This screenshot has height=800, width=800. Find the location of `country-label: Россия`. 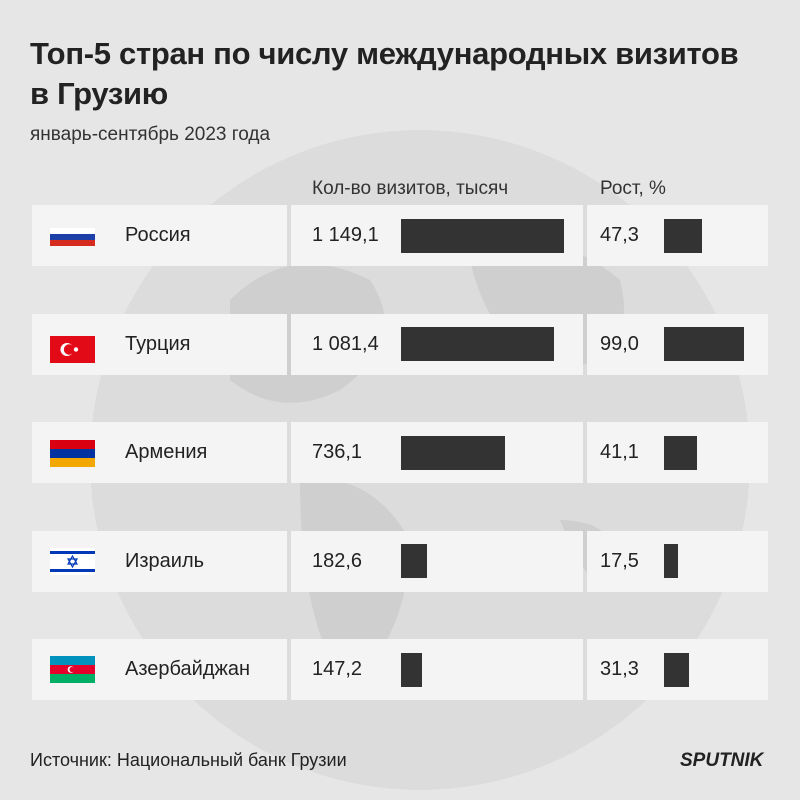

country-label: Россия is located at coordinates (158, 235).